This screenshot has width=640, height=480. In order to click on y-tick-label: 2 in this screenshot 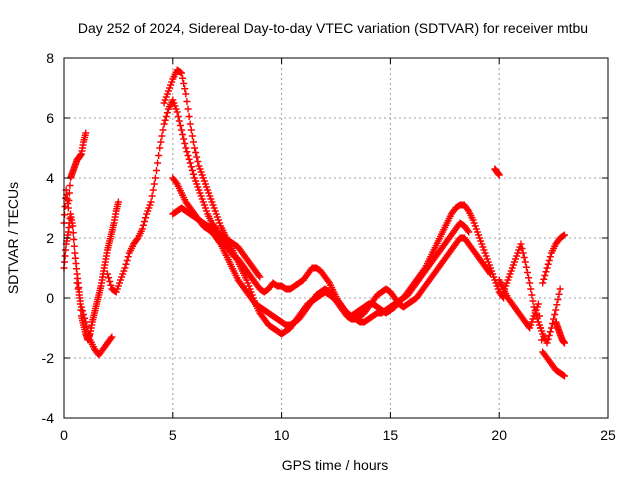, I will do `click(50, 238)`.